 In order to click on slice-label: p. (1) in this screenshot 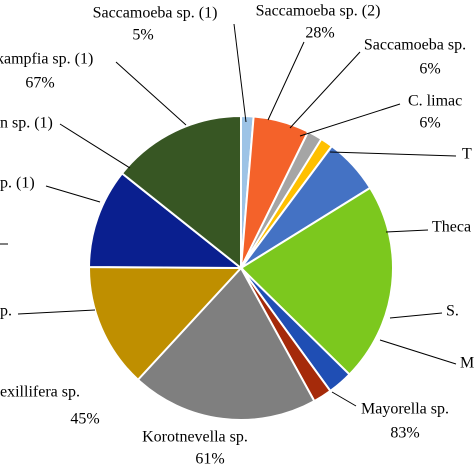, I will do `click(17, 183)`.